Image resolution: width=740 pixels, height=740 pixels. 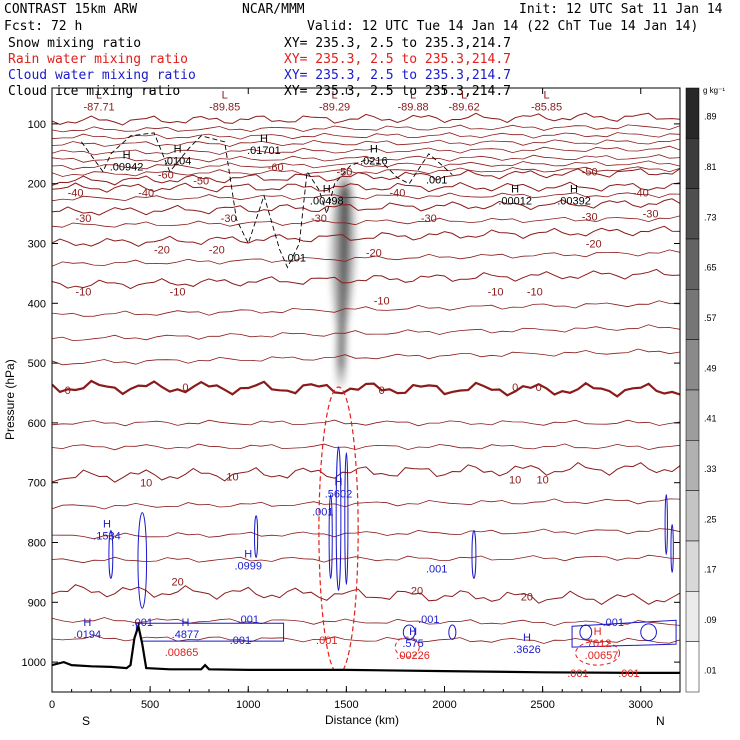 I want to click on colorbar-label: .25, so click(x=710, y=519).